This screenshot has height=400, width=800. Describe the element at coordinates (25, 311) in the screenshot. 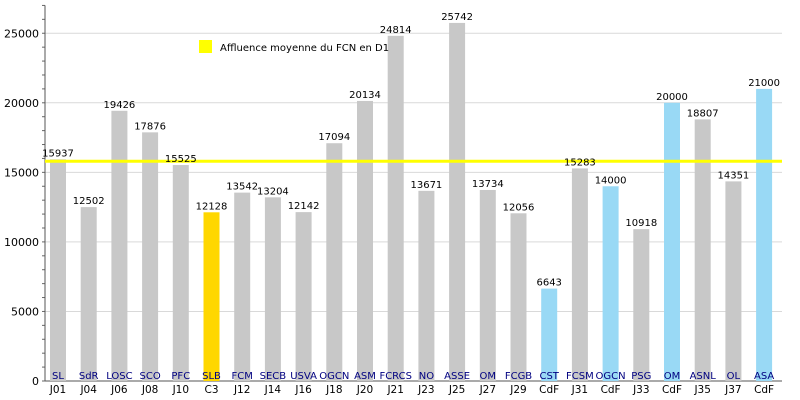

I see `y-tick-label: 5000` at that location.